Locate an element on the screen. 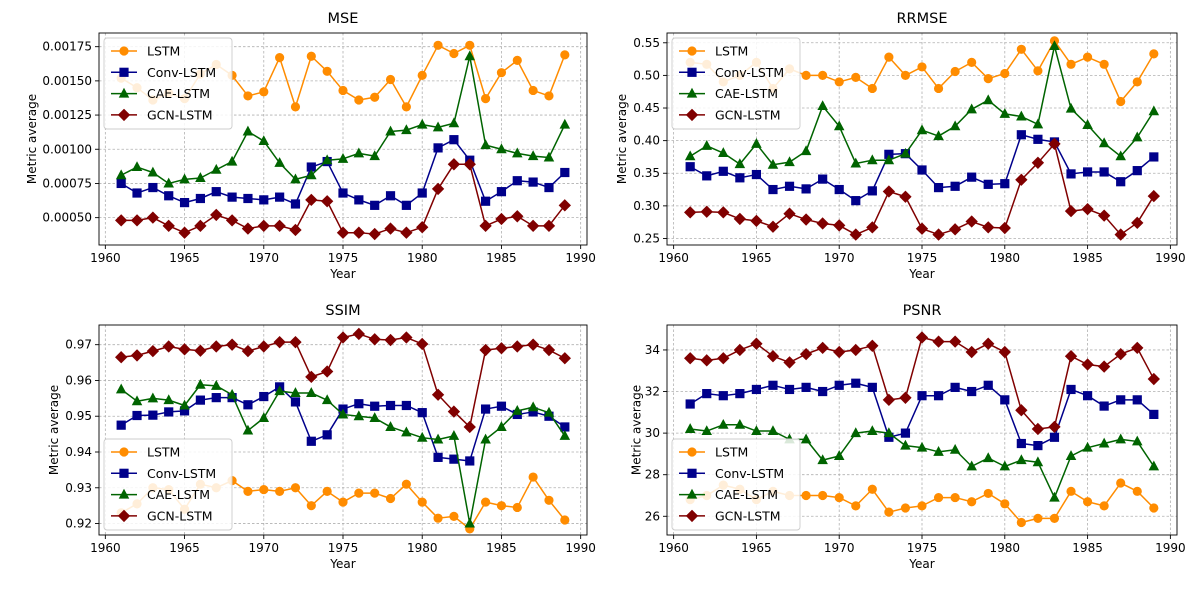  x-tick-label: 1965 is located at coordinates (184, 548).